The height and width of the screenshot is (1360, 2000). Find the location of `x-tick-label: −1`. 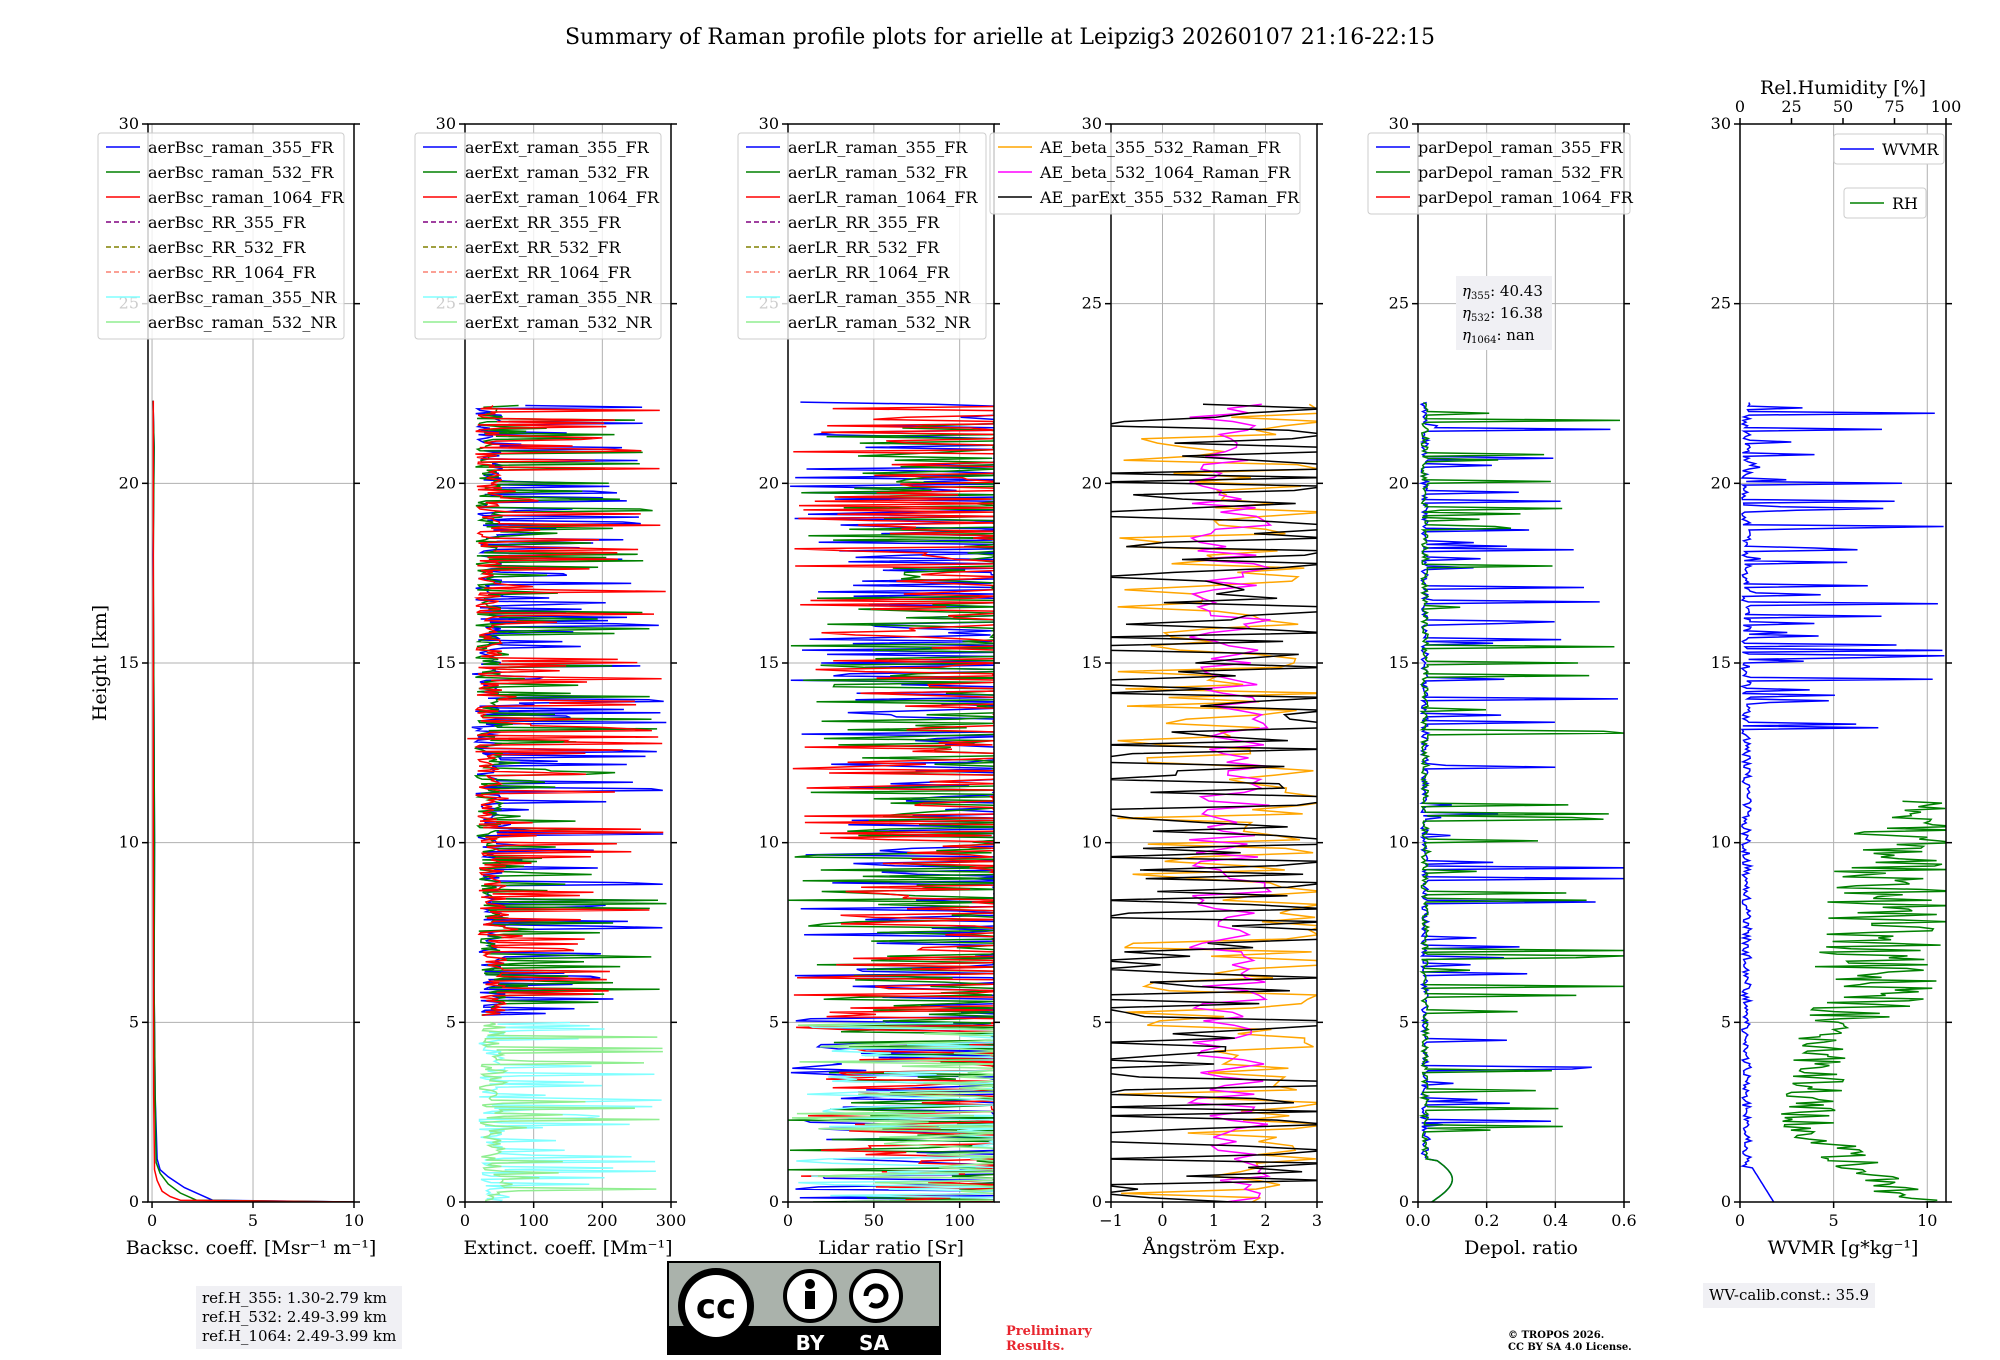

x-tick-label: −1 is located at coordinates (1111, 1220).